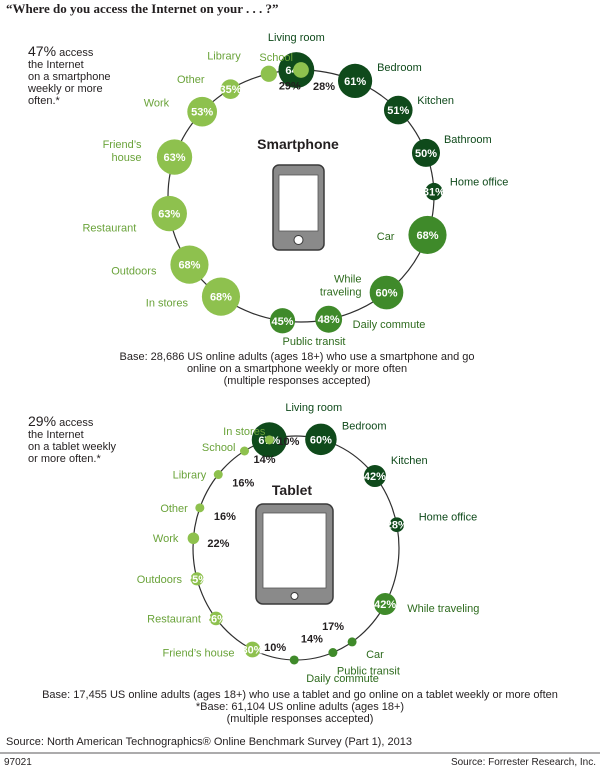 This screenshot has width=600, height=768. I want to click on value-school: 14%, so click(265, 460).